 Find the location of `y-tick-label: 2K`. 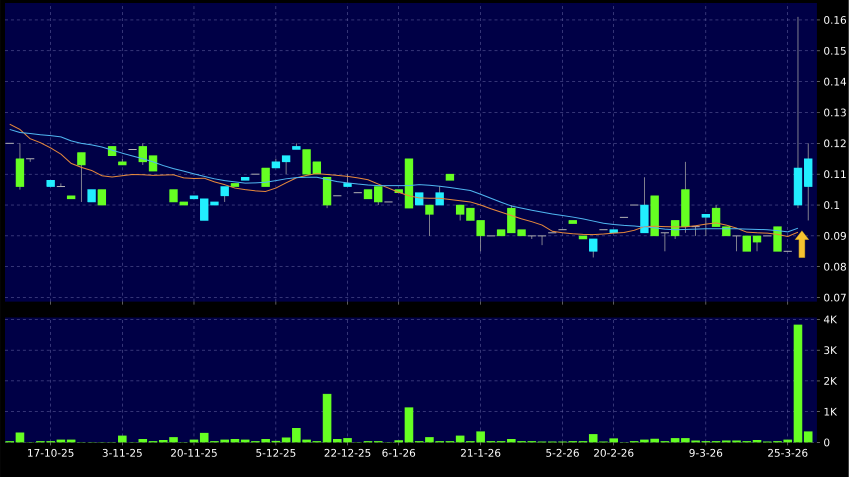

y-tick-label: 2K is located at coordinates (831, 380).